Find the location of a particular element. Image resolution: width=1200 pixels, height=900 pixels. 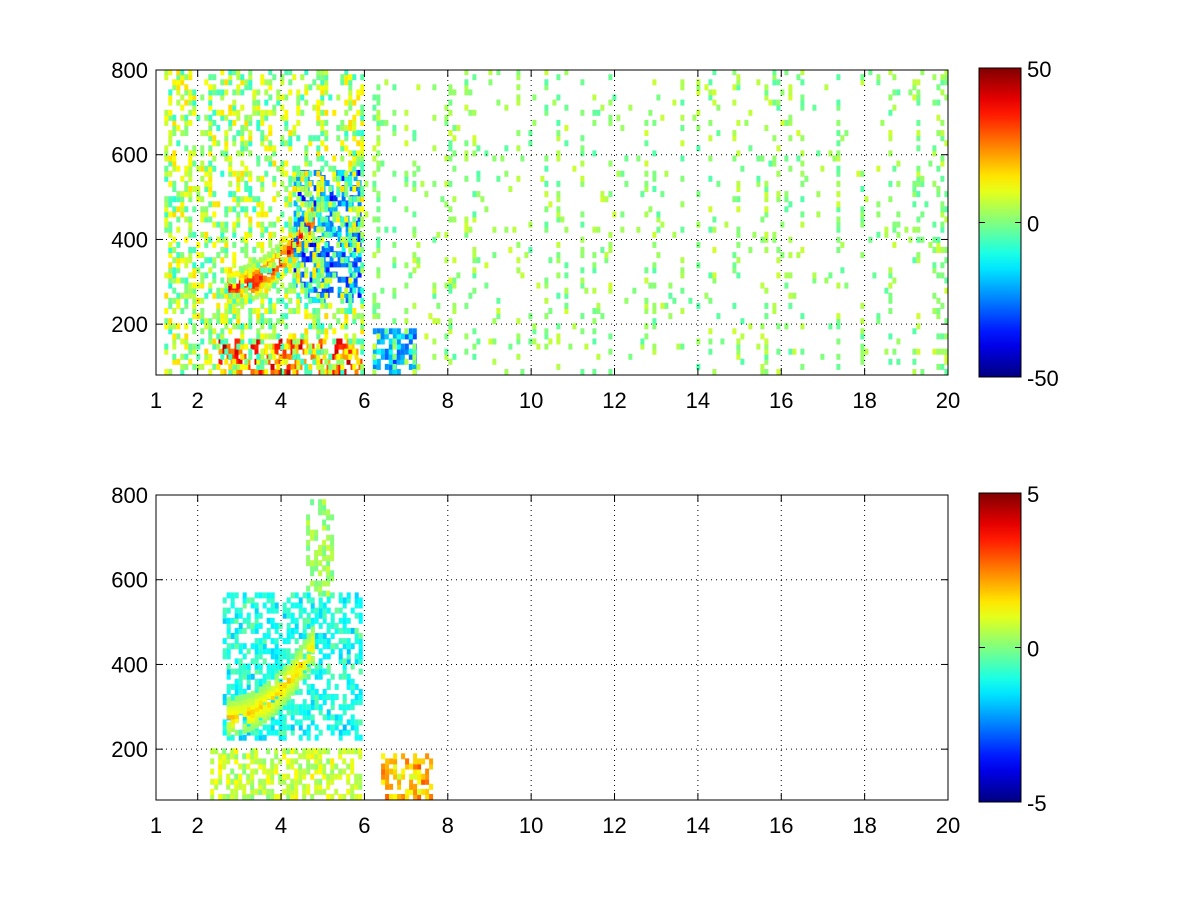

colorbar-tick-label: -5 is located at coordinates (1037, 803).